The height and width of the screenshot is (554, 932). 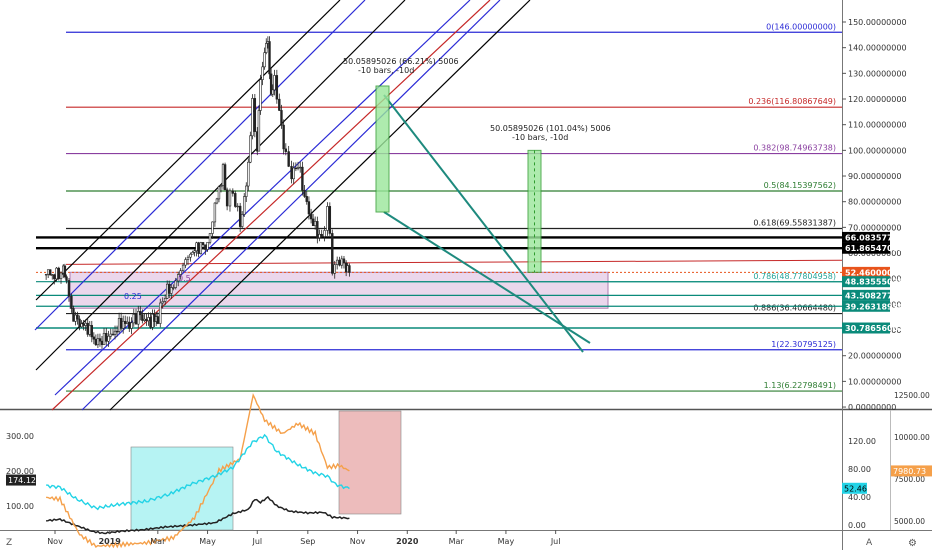 I want to click on wedge-lower-line, so click(x=487, y=277).